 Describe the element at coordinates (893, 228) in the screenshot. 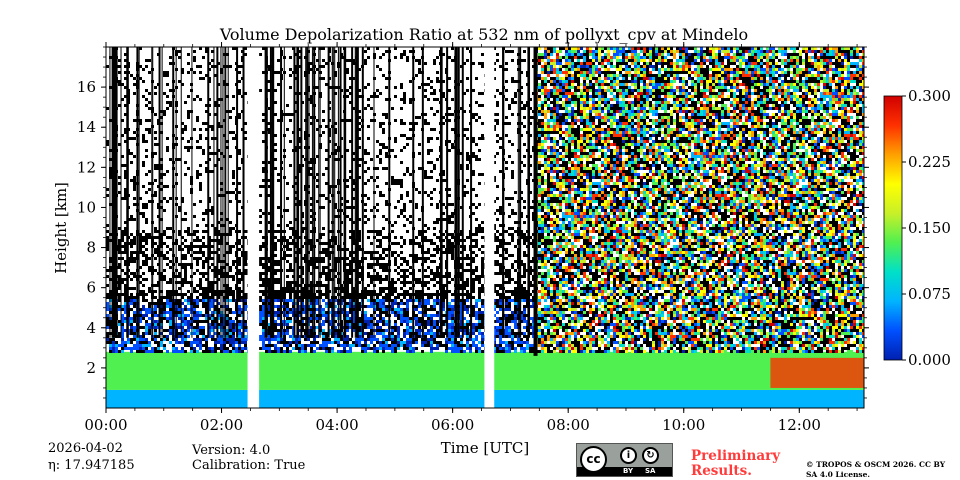

I see `colorbar` at that location.